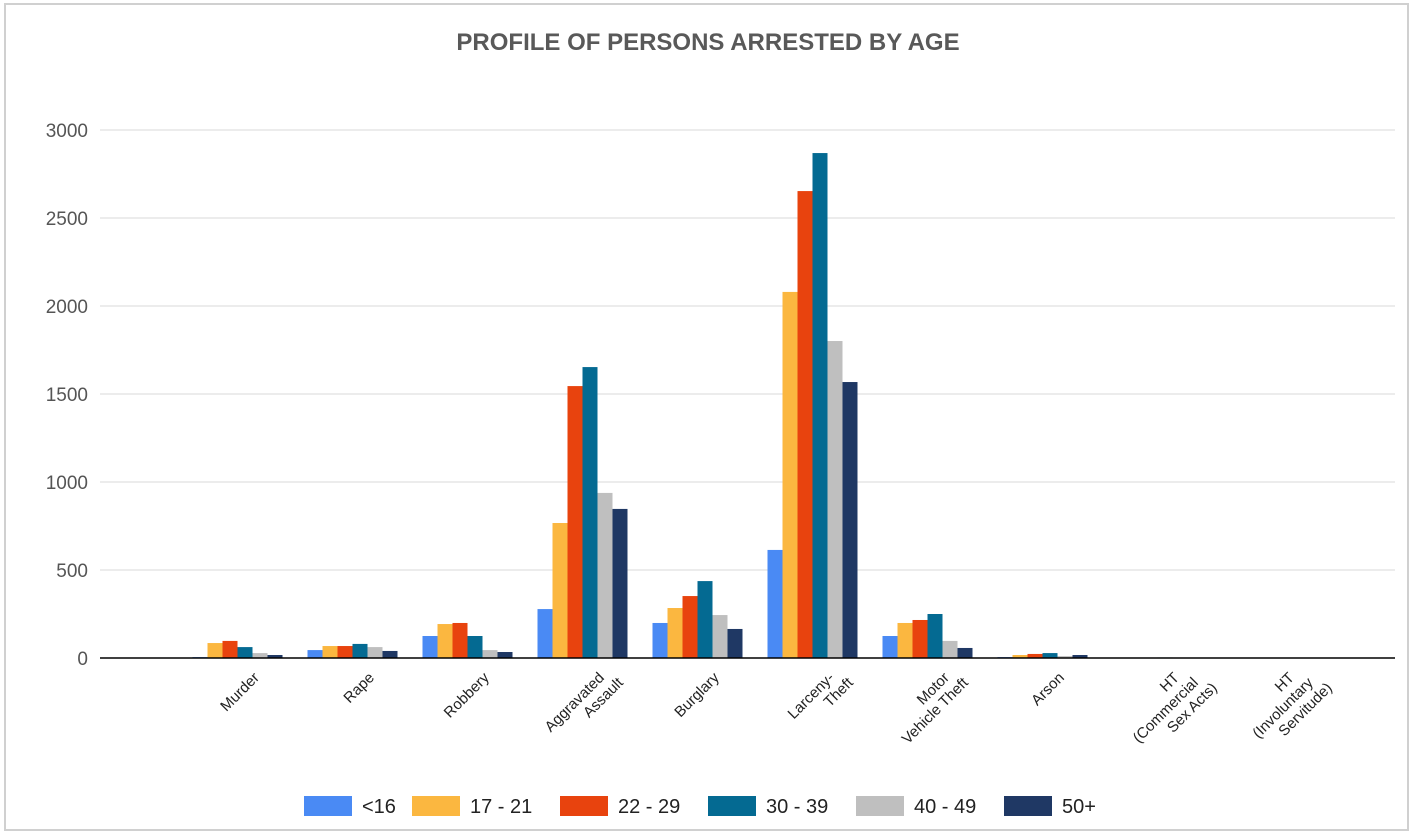 The width and height of the screenshot is (1414, 835). What do you see at coordinates (501, 807) in the screenshot?
I see `legend-label: 17 - 21` at bounding box center [501, 807].